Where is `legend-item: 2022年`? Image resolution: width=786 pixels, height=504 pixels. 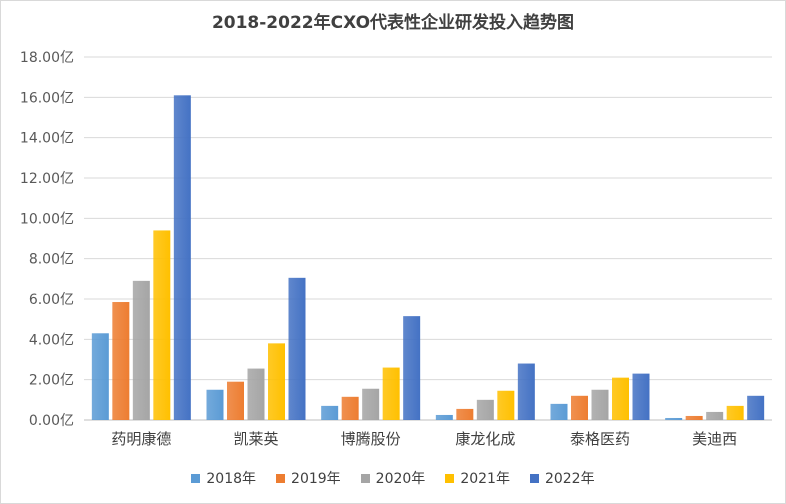 legend-item: 2022年 is located at coordinates (562, 478).